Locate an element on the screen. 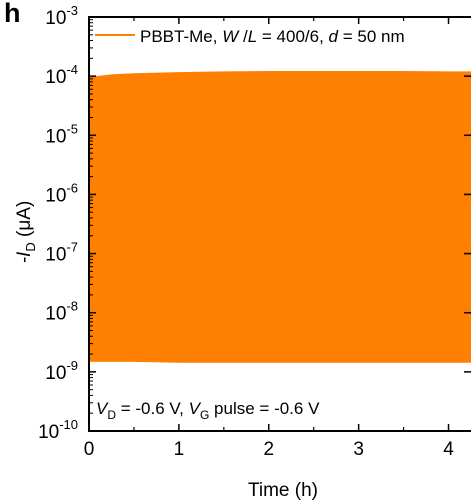 The width and height of the screenshot is (471, 503). x-tick-label: 4 is located at coordinates (448, 449).